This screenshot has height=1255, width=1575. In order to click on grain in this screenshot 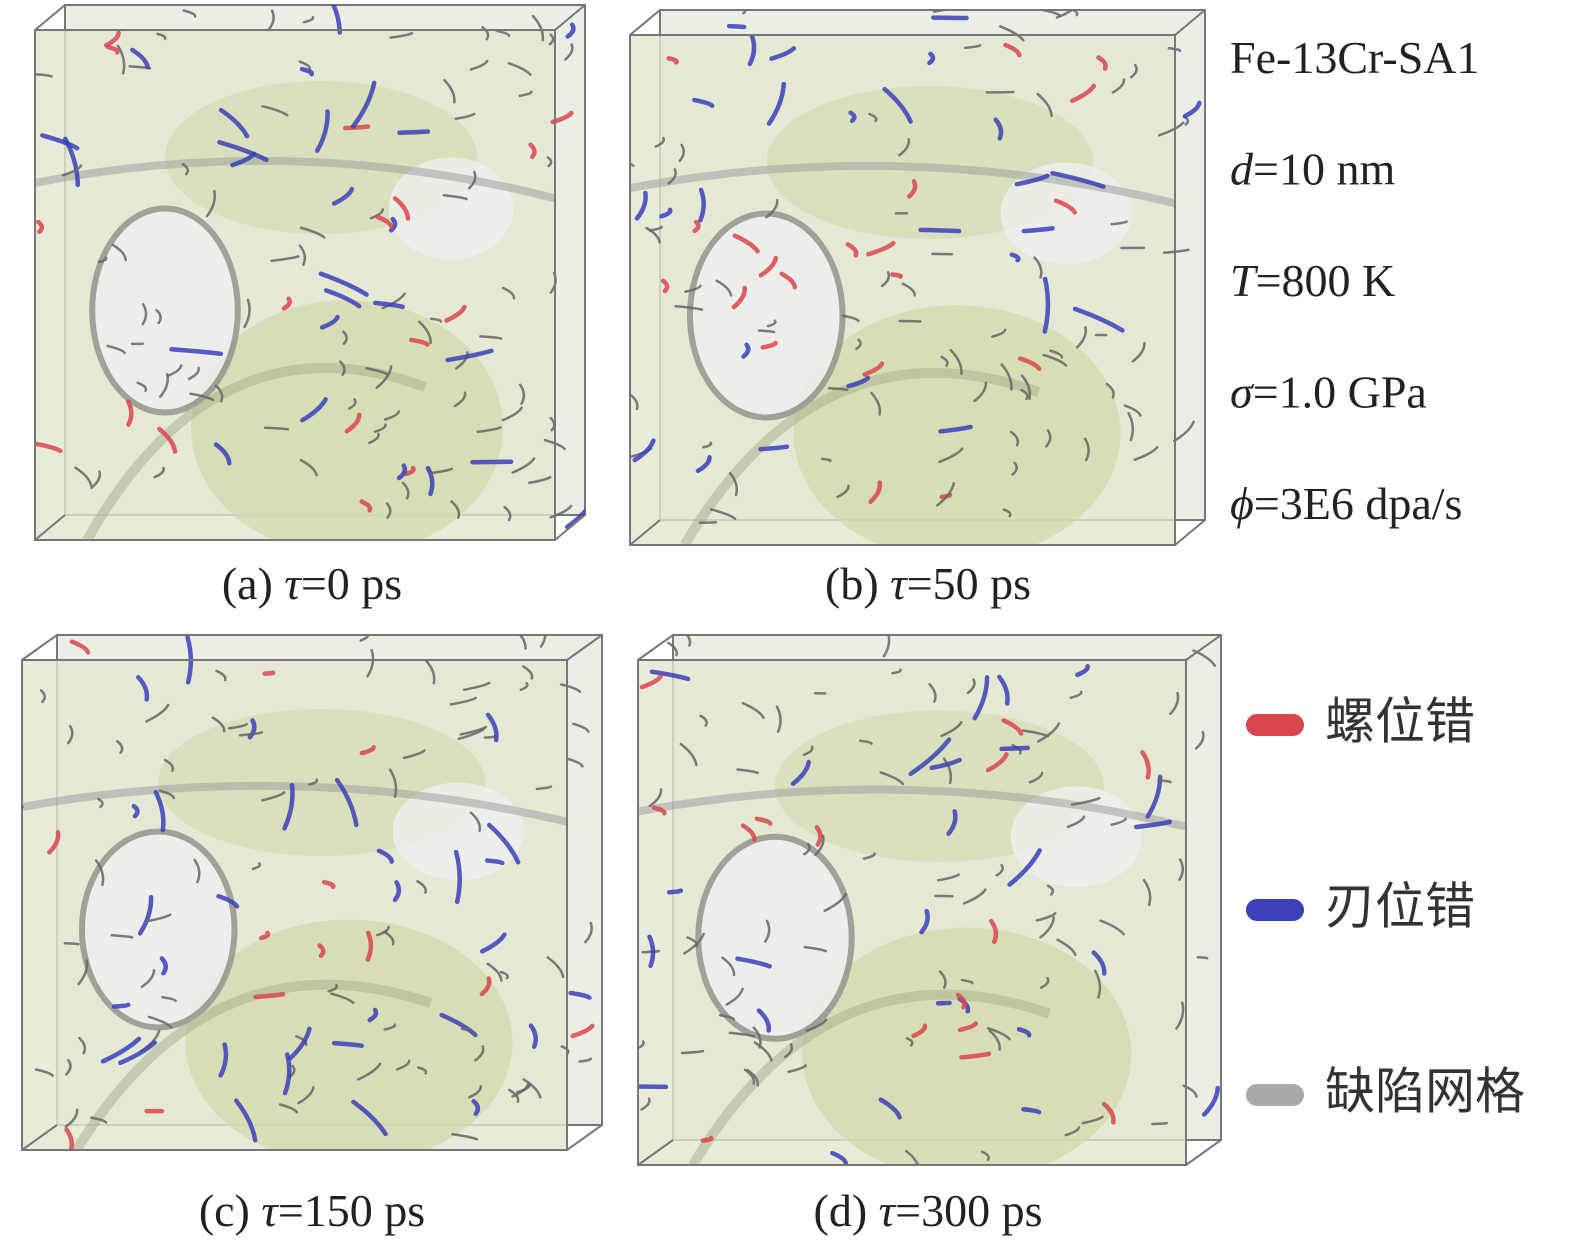, I will do `click(967, 1046)`.